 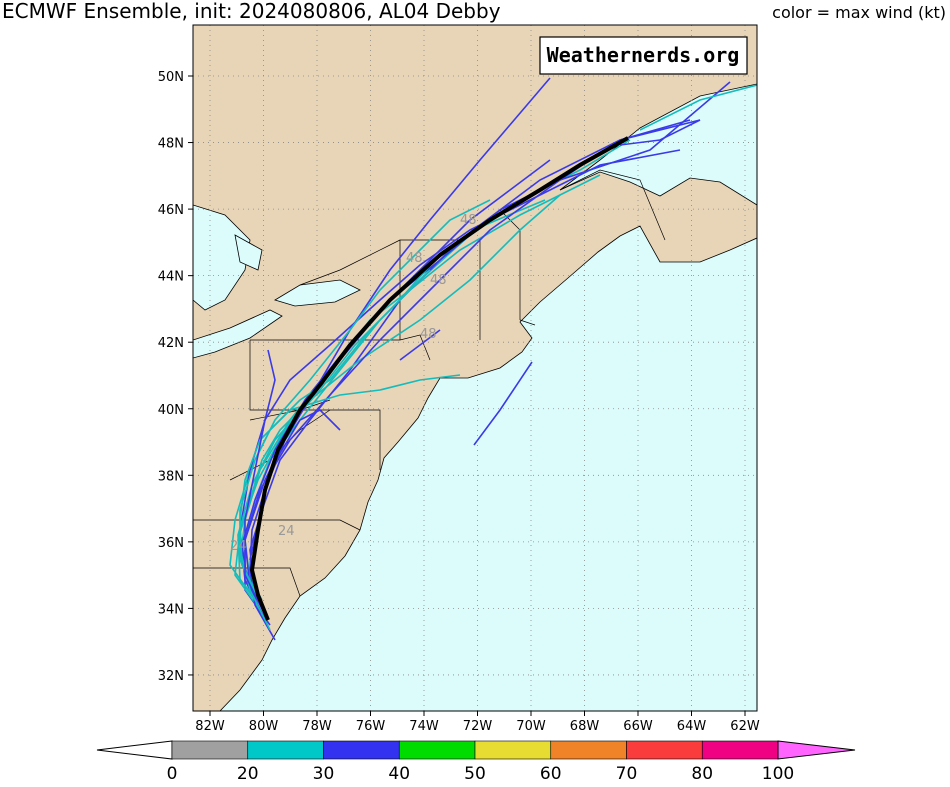 I want to click on colorbar-under, so click(x=134, y=750).